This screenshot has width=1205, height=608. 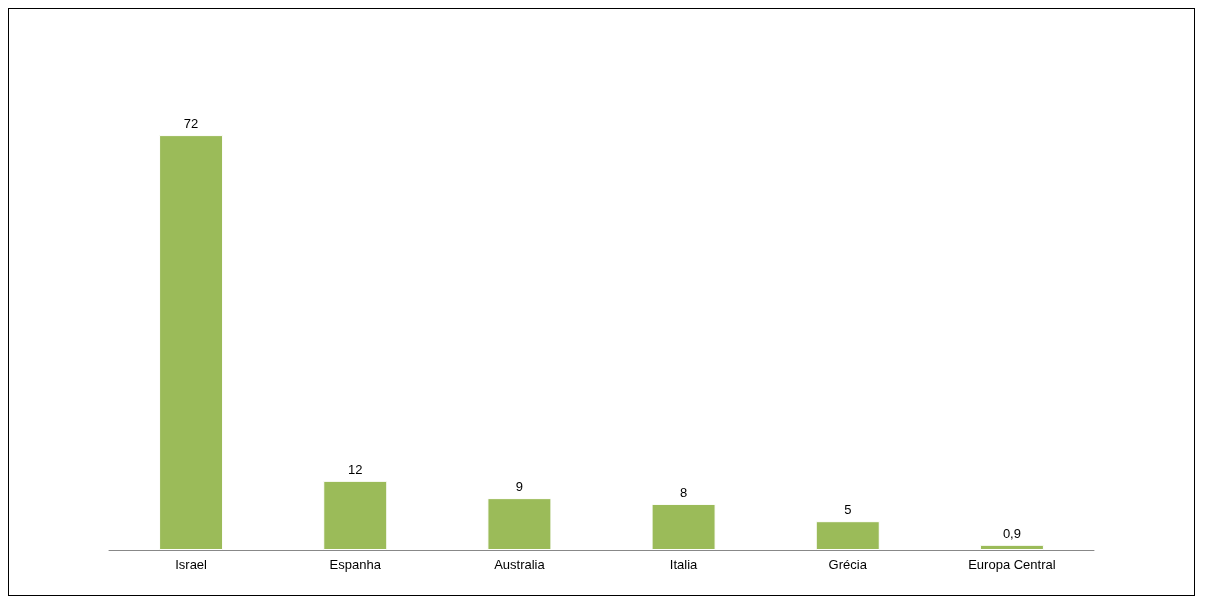 I want to click on x-tick-label: Europa Central, so click(x=1012, y=564).